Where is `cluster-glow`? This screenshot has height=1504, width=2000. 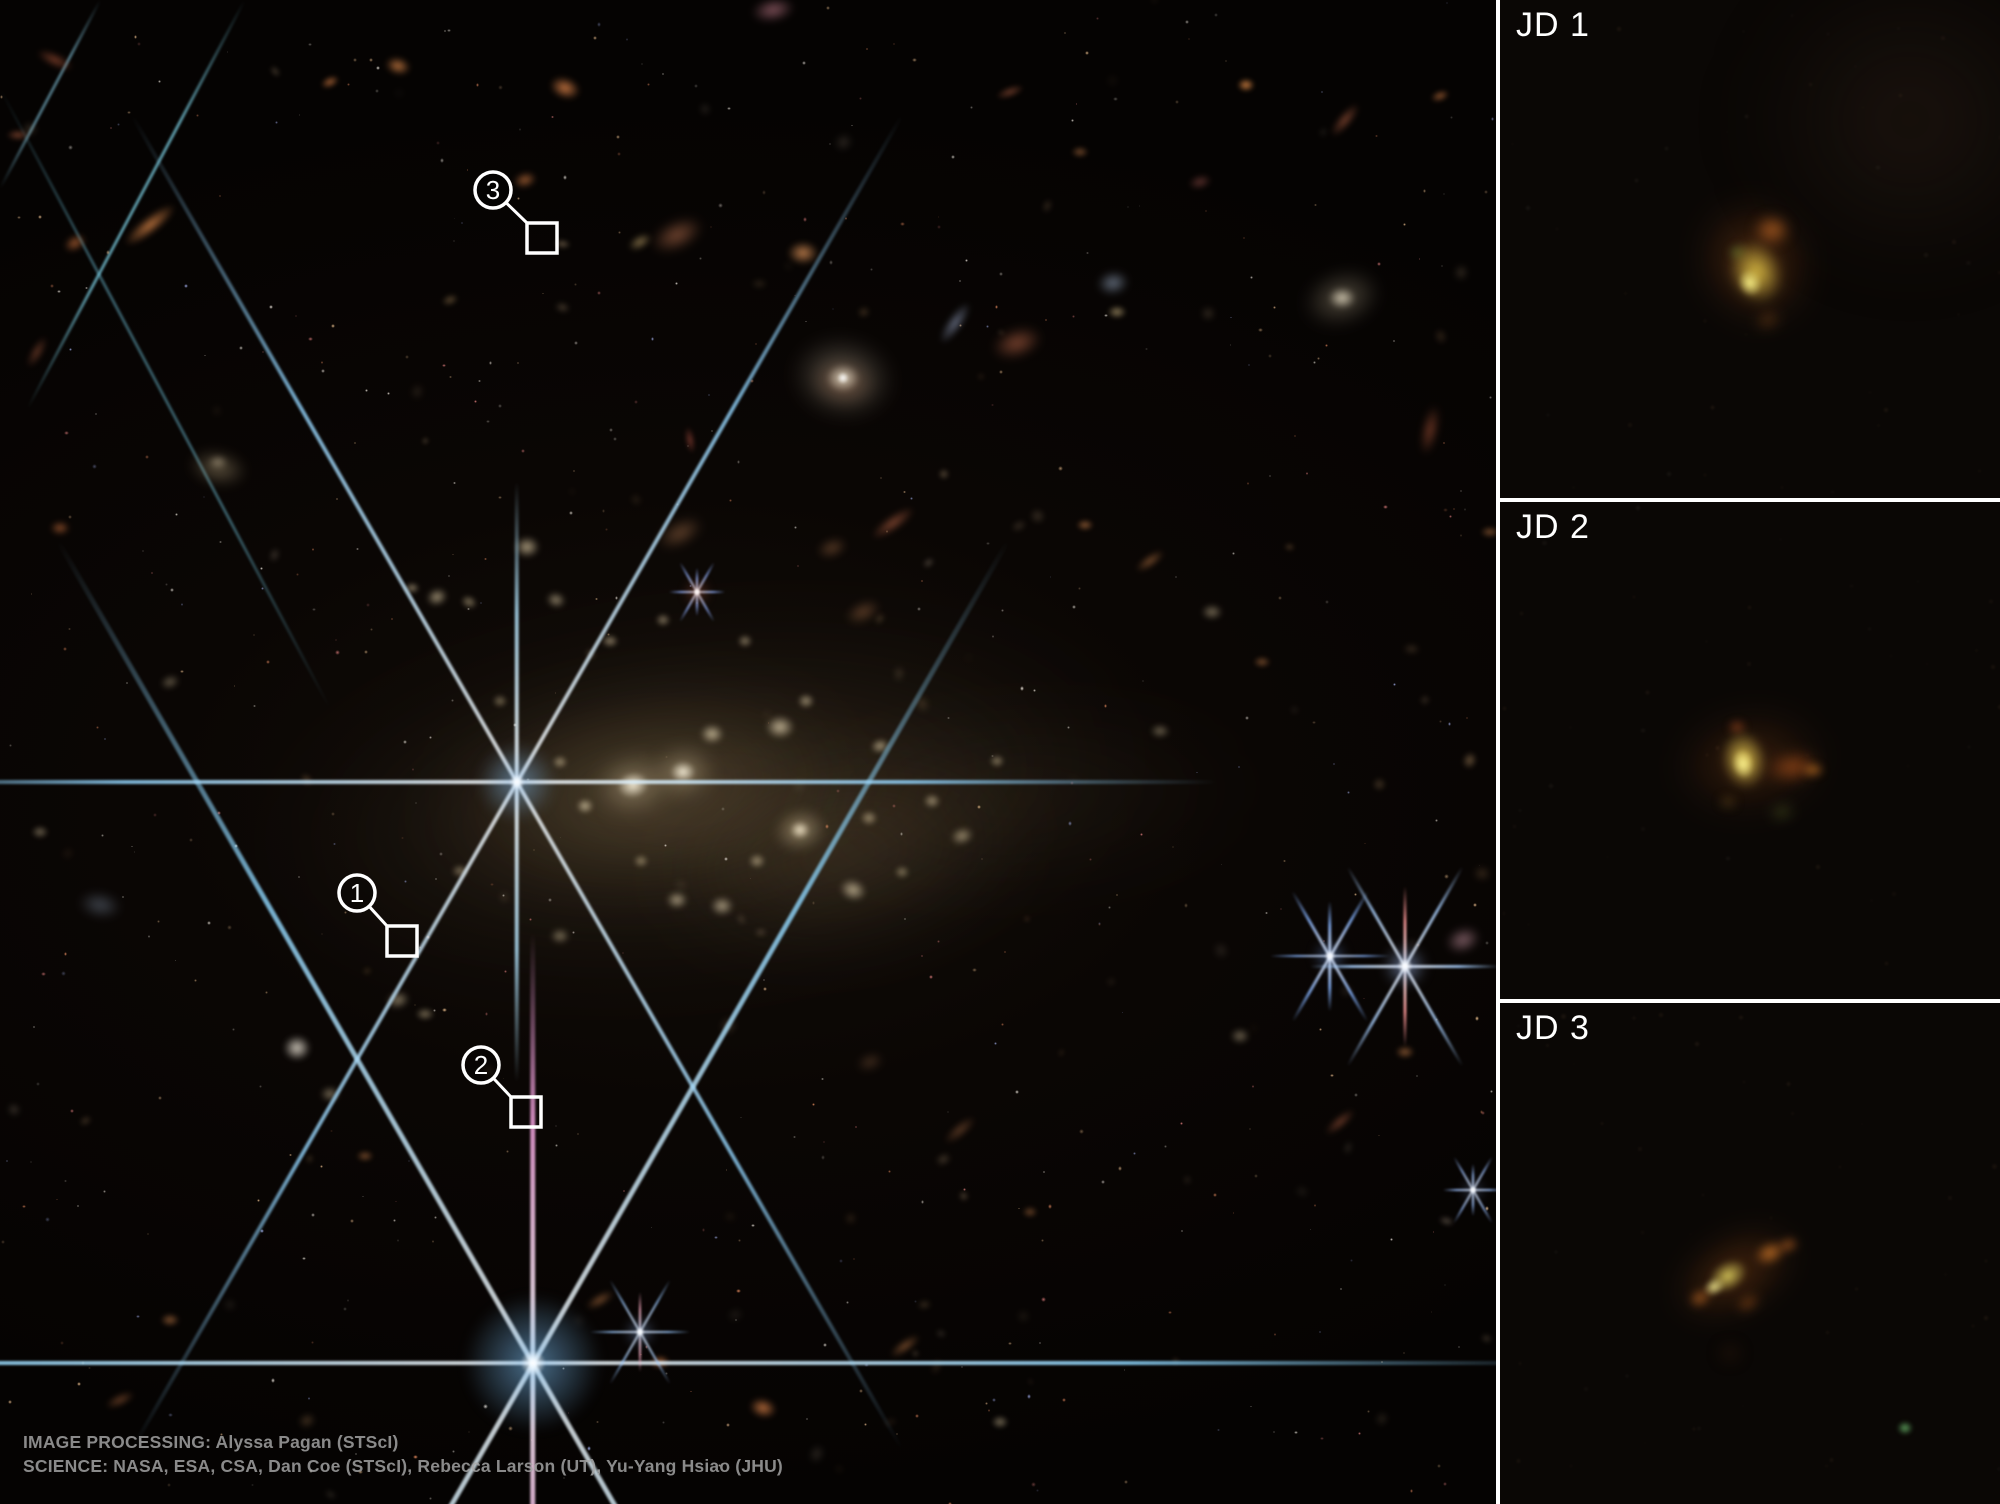 cluster-glow is located at coordinates (845, 855).